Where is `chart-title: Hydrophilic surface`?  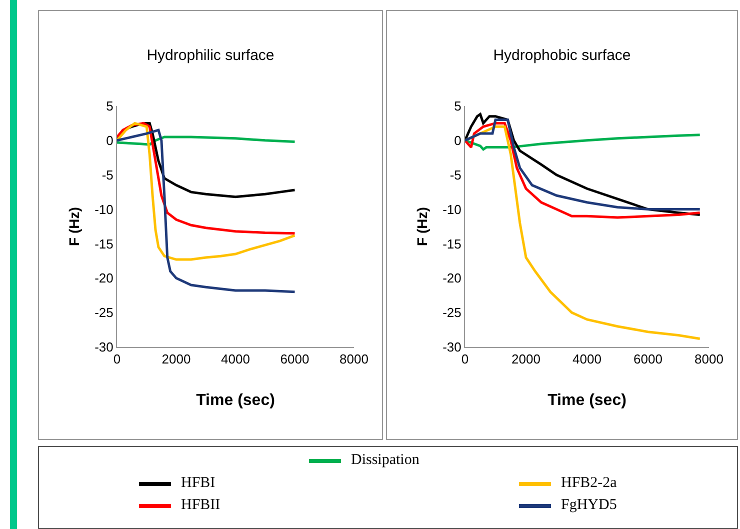 chart-title: Hydrophilic surface is located at coordinates (210, 55).